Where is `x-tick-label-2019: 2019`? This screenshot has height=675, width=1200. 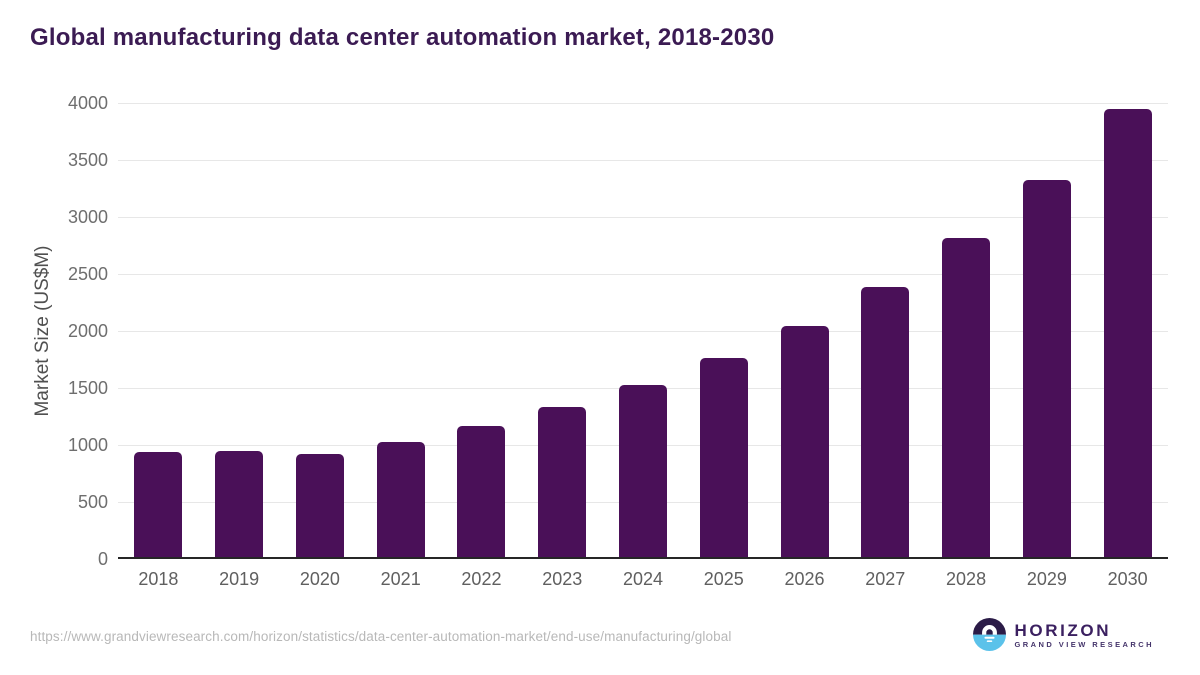 x-tick-label-2019: 2019 is located at coordinates (239, 579).